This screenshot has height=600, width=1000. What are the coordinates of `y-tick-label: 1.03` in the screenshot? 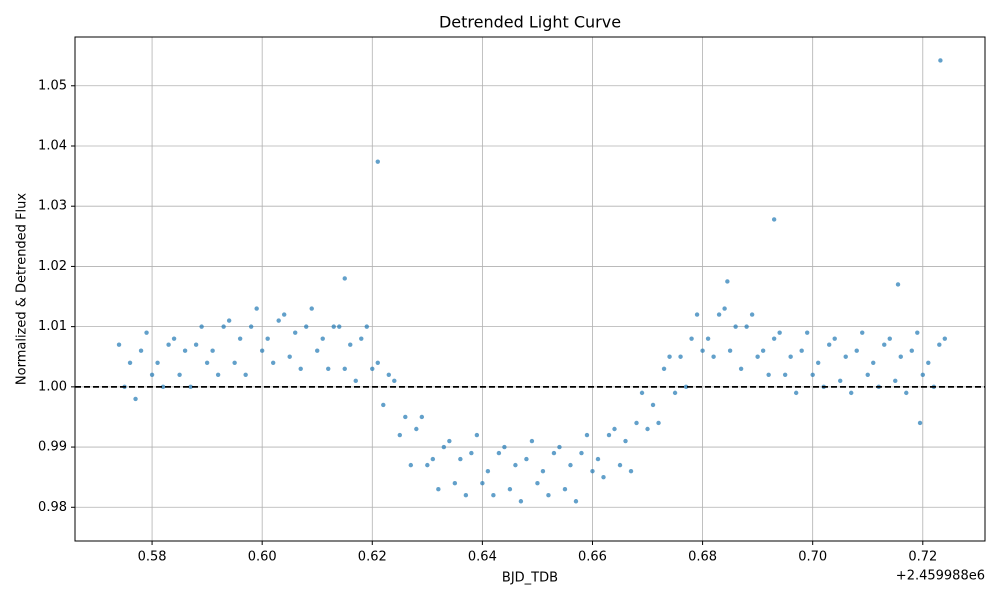 It's located at (52, 206).